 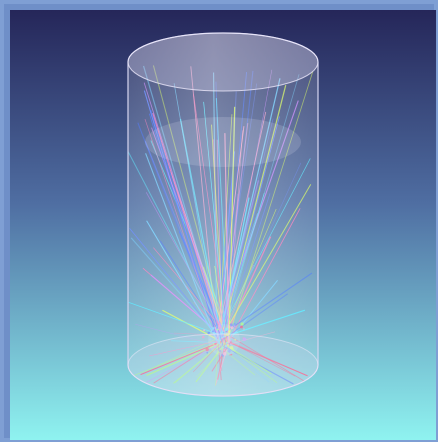 What do you see at coordinates (224, 340) in the screenshot?
I see `ray-focus-glow` at bounding box center [224, 340].